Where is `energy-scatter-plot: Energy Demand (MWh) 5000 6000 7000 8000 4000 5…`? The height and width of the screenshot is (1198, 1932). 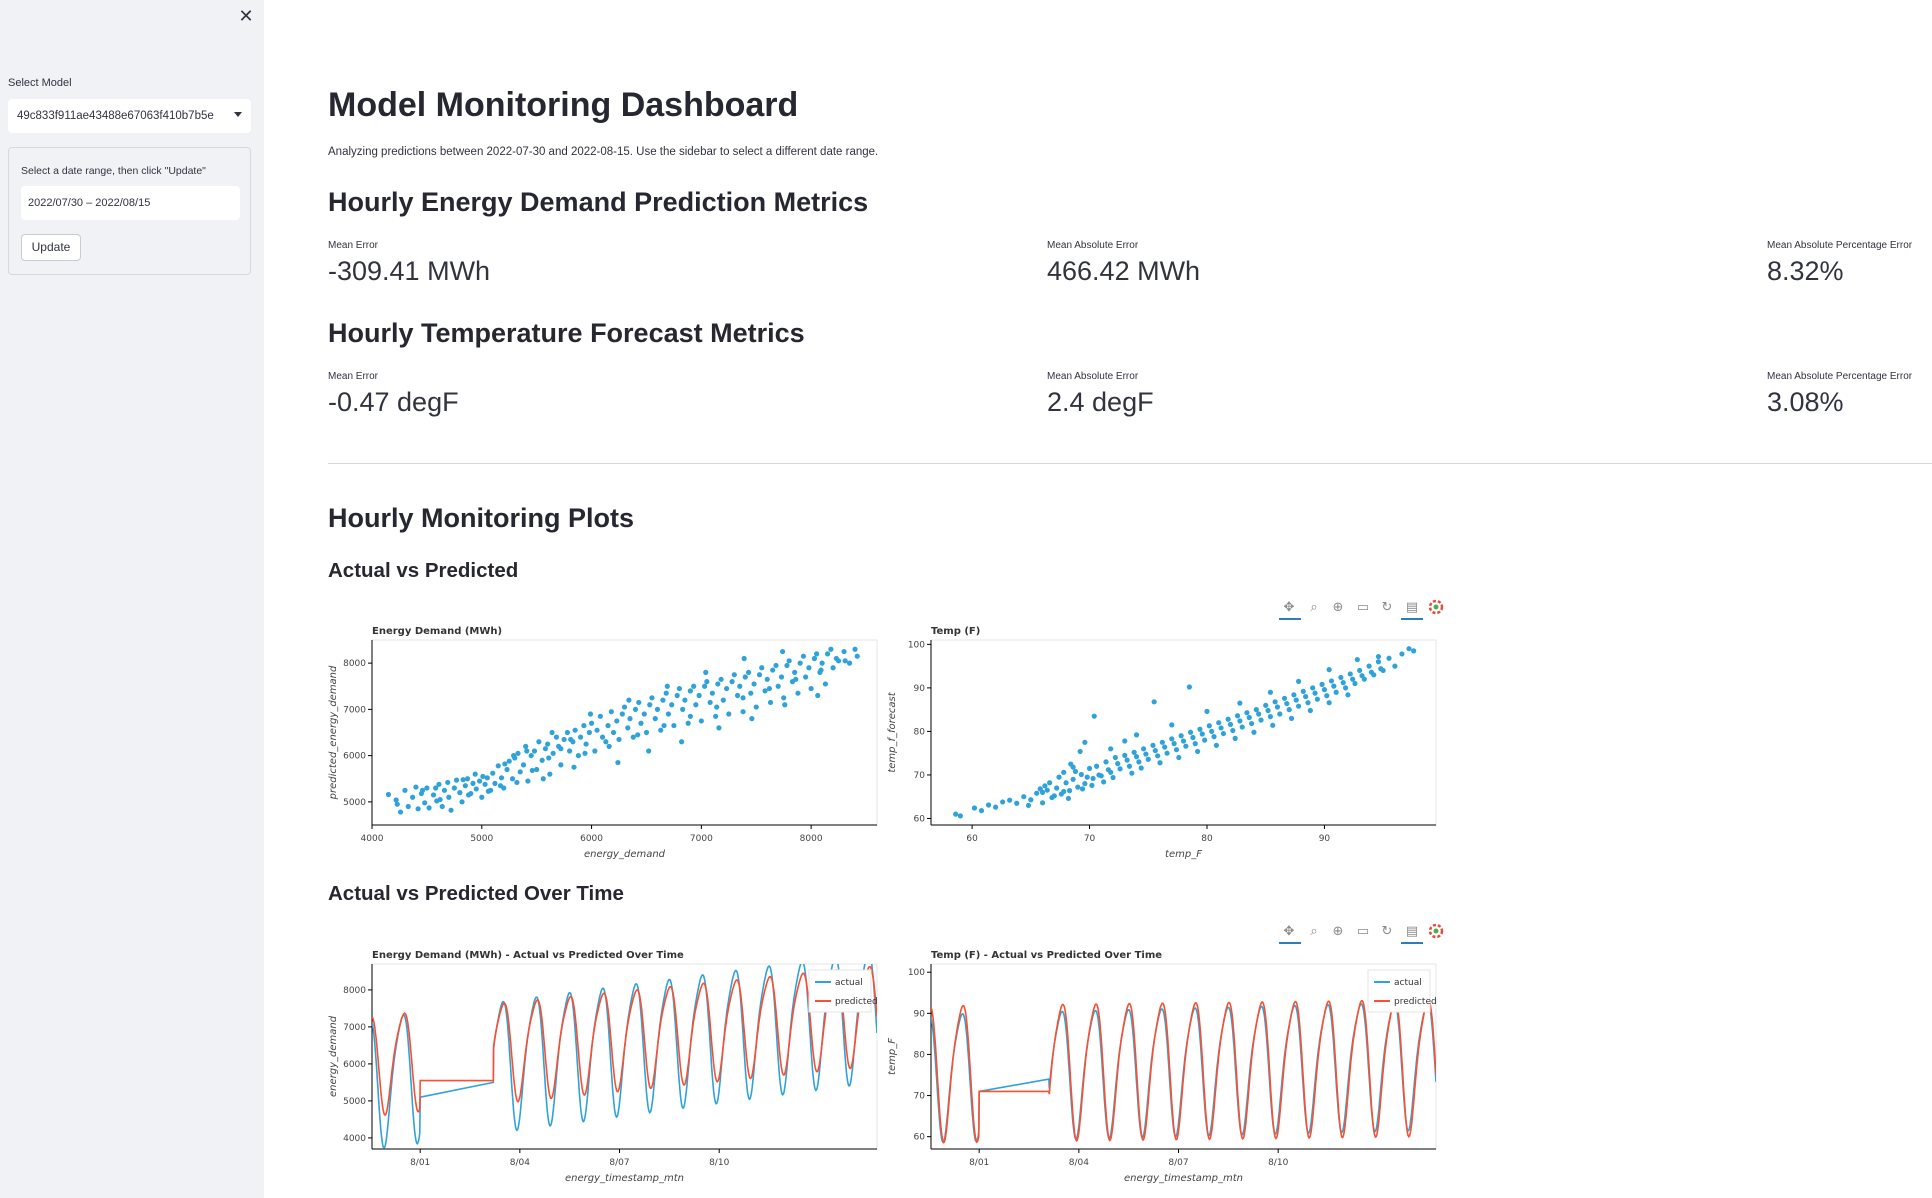 energy-scatter-plot: Energy Demand (MWh) 5000 6000 7000 8000 4000 5… is located at coordinates (603, 743).